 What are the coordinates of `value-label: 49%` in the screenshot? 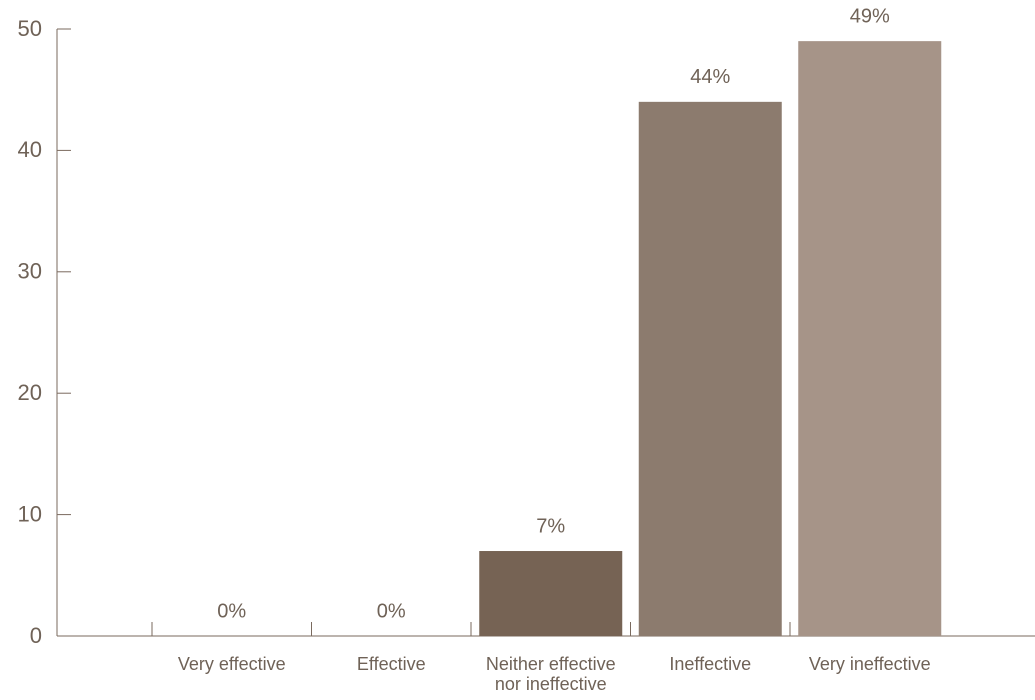 It's located at (870, 16).